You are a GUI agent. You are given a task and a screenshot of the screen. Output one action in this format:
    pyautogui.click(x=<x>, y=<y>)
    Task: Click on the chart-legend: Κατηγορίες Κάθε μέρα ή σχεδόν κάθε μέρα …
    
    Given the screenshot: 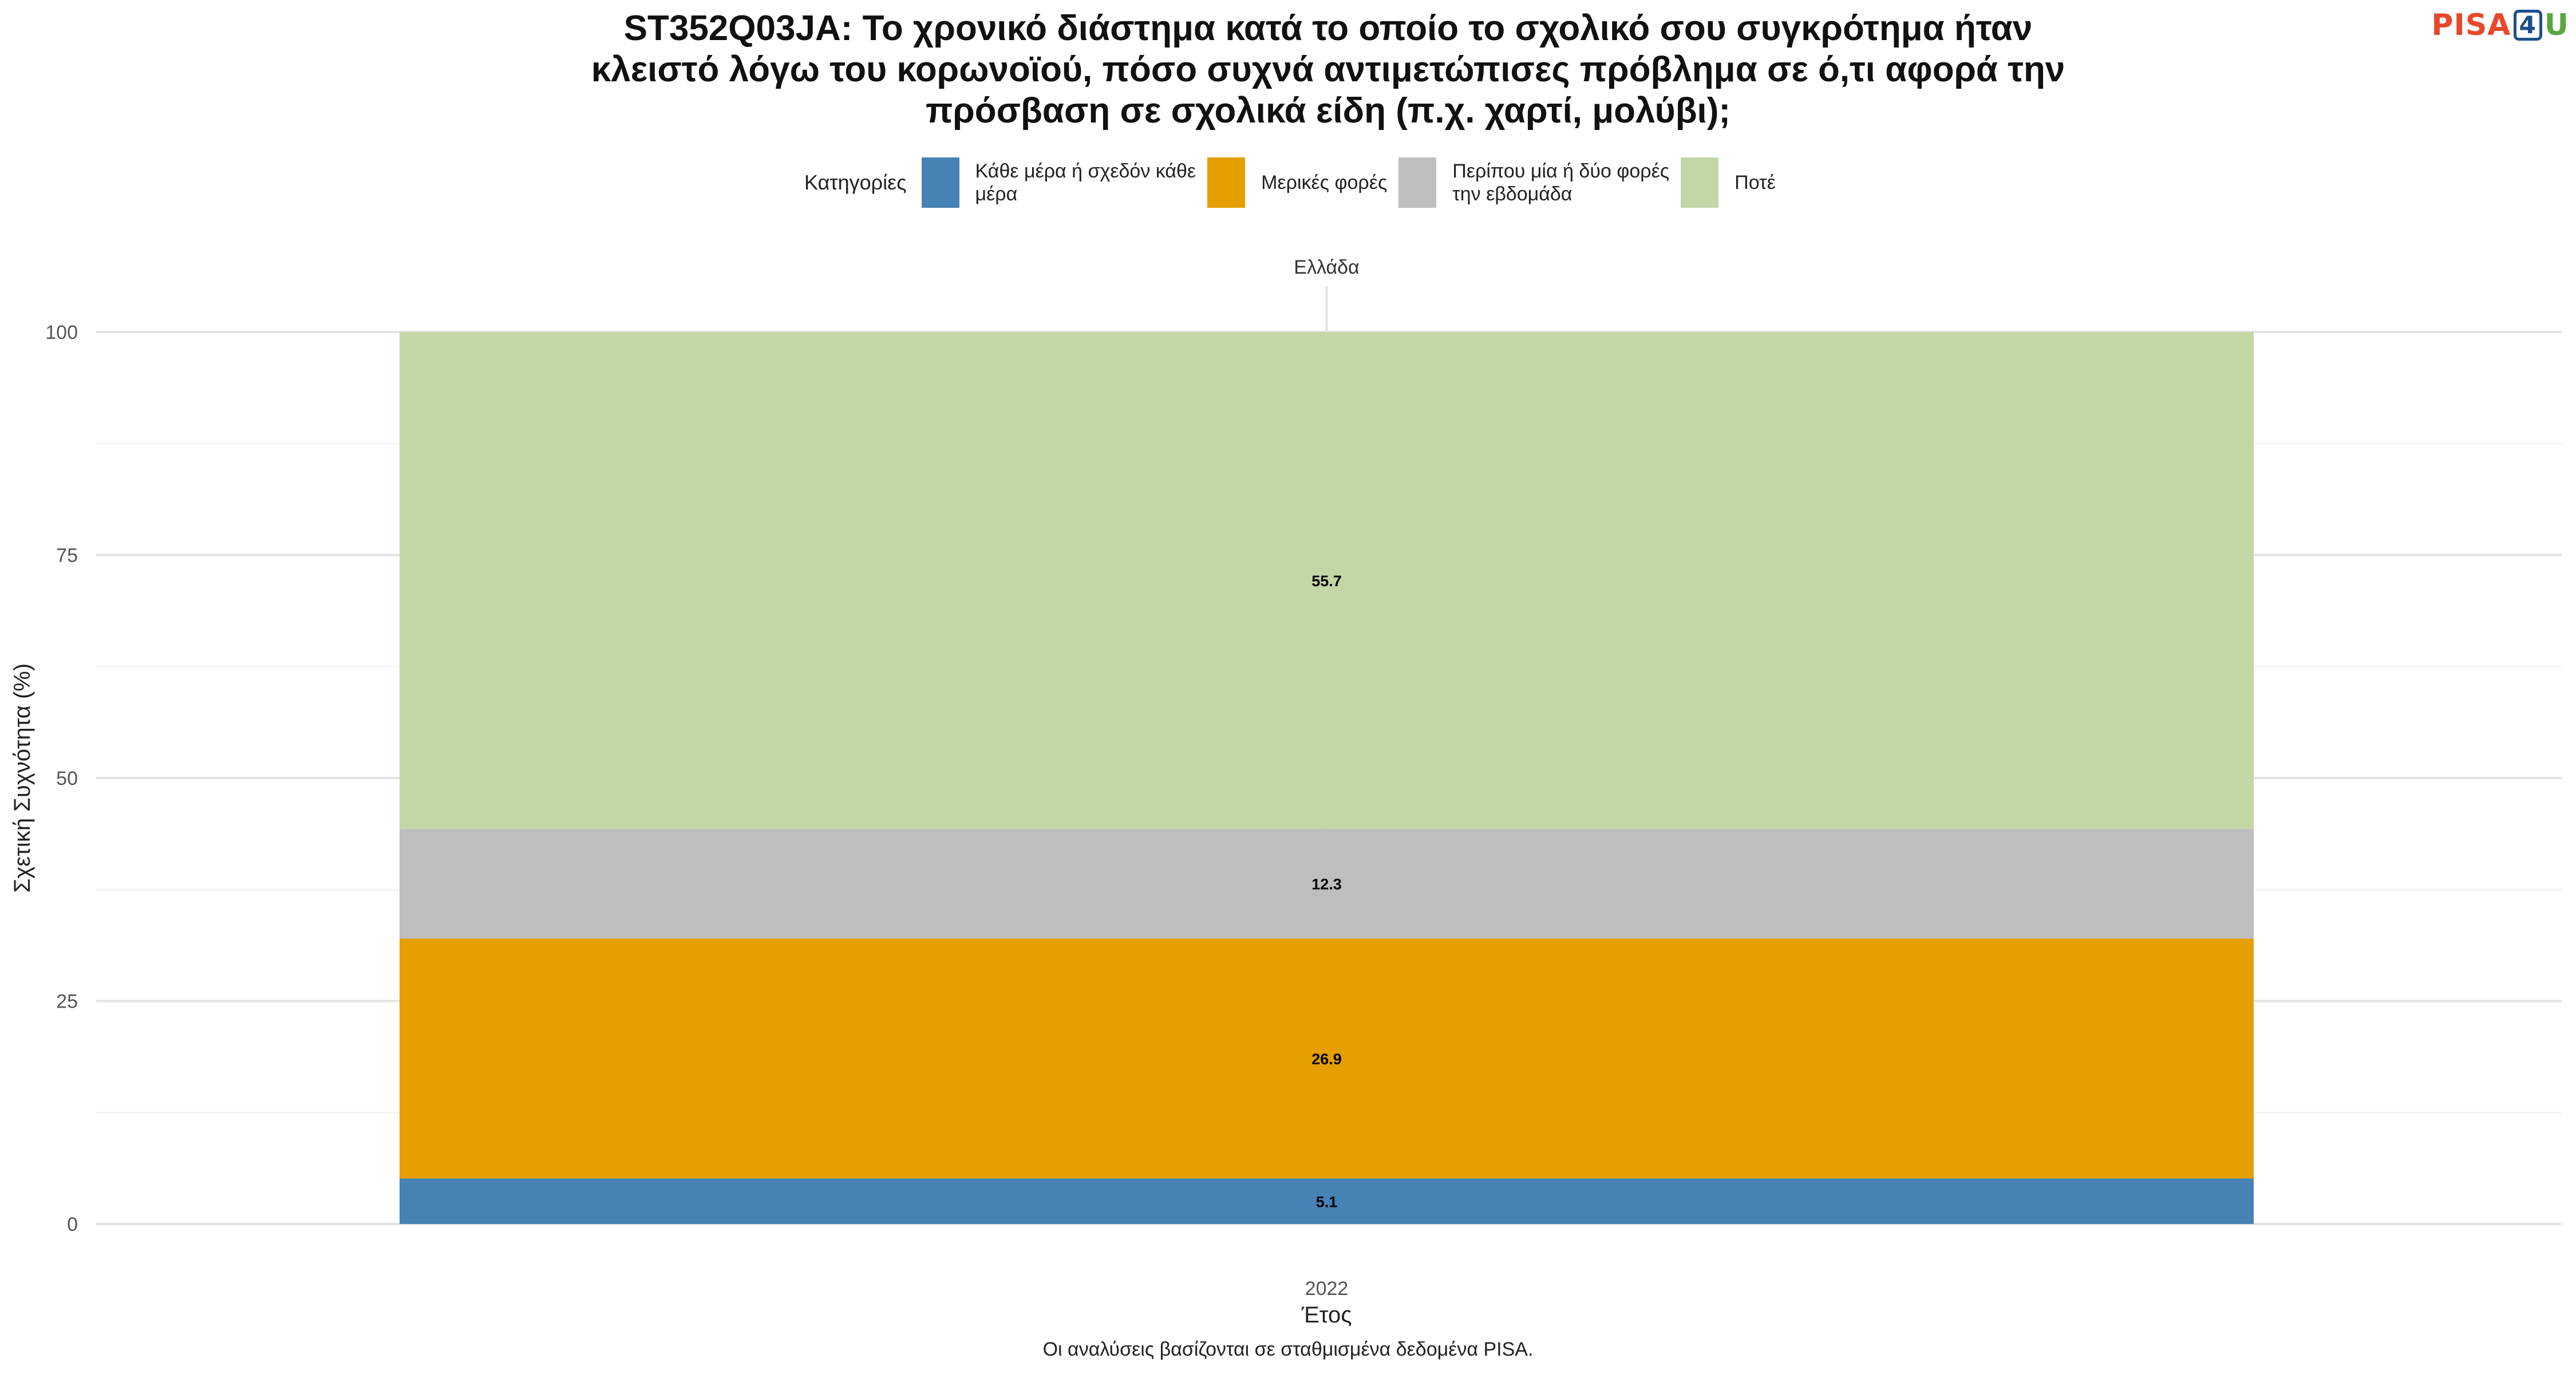 What is the action you would take?
    pyautogui.click(x=1295, y=182)
    